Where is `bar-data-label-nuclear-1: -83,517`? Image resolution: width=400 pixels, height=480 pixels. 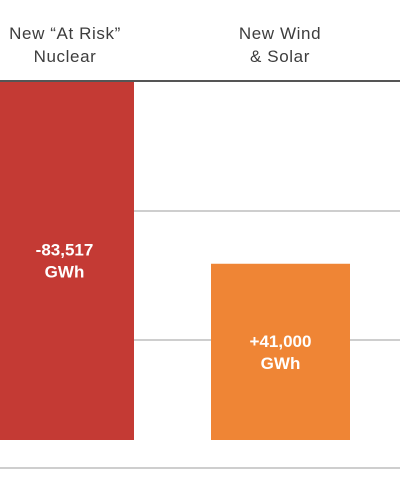
bar-data-label-nuclear-1: -83,517 is located at coordinates (65, 250).